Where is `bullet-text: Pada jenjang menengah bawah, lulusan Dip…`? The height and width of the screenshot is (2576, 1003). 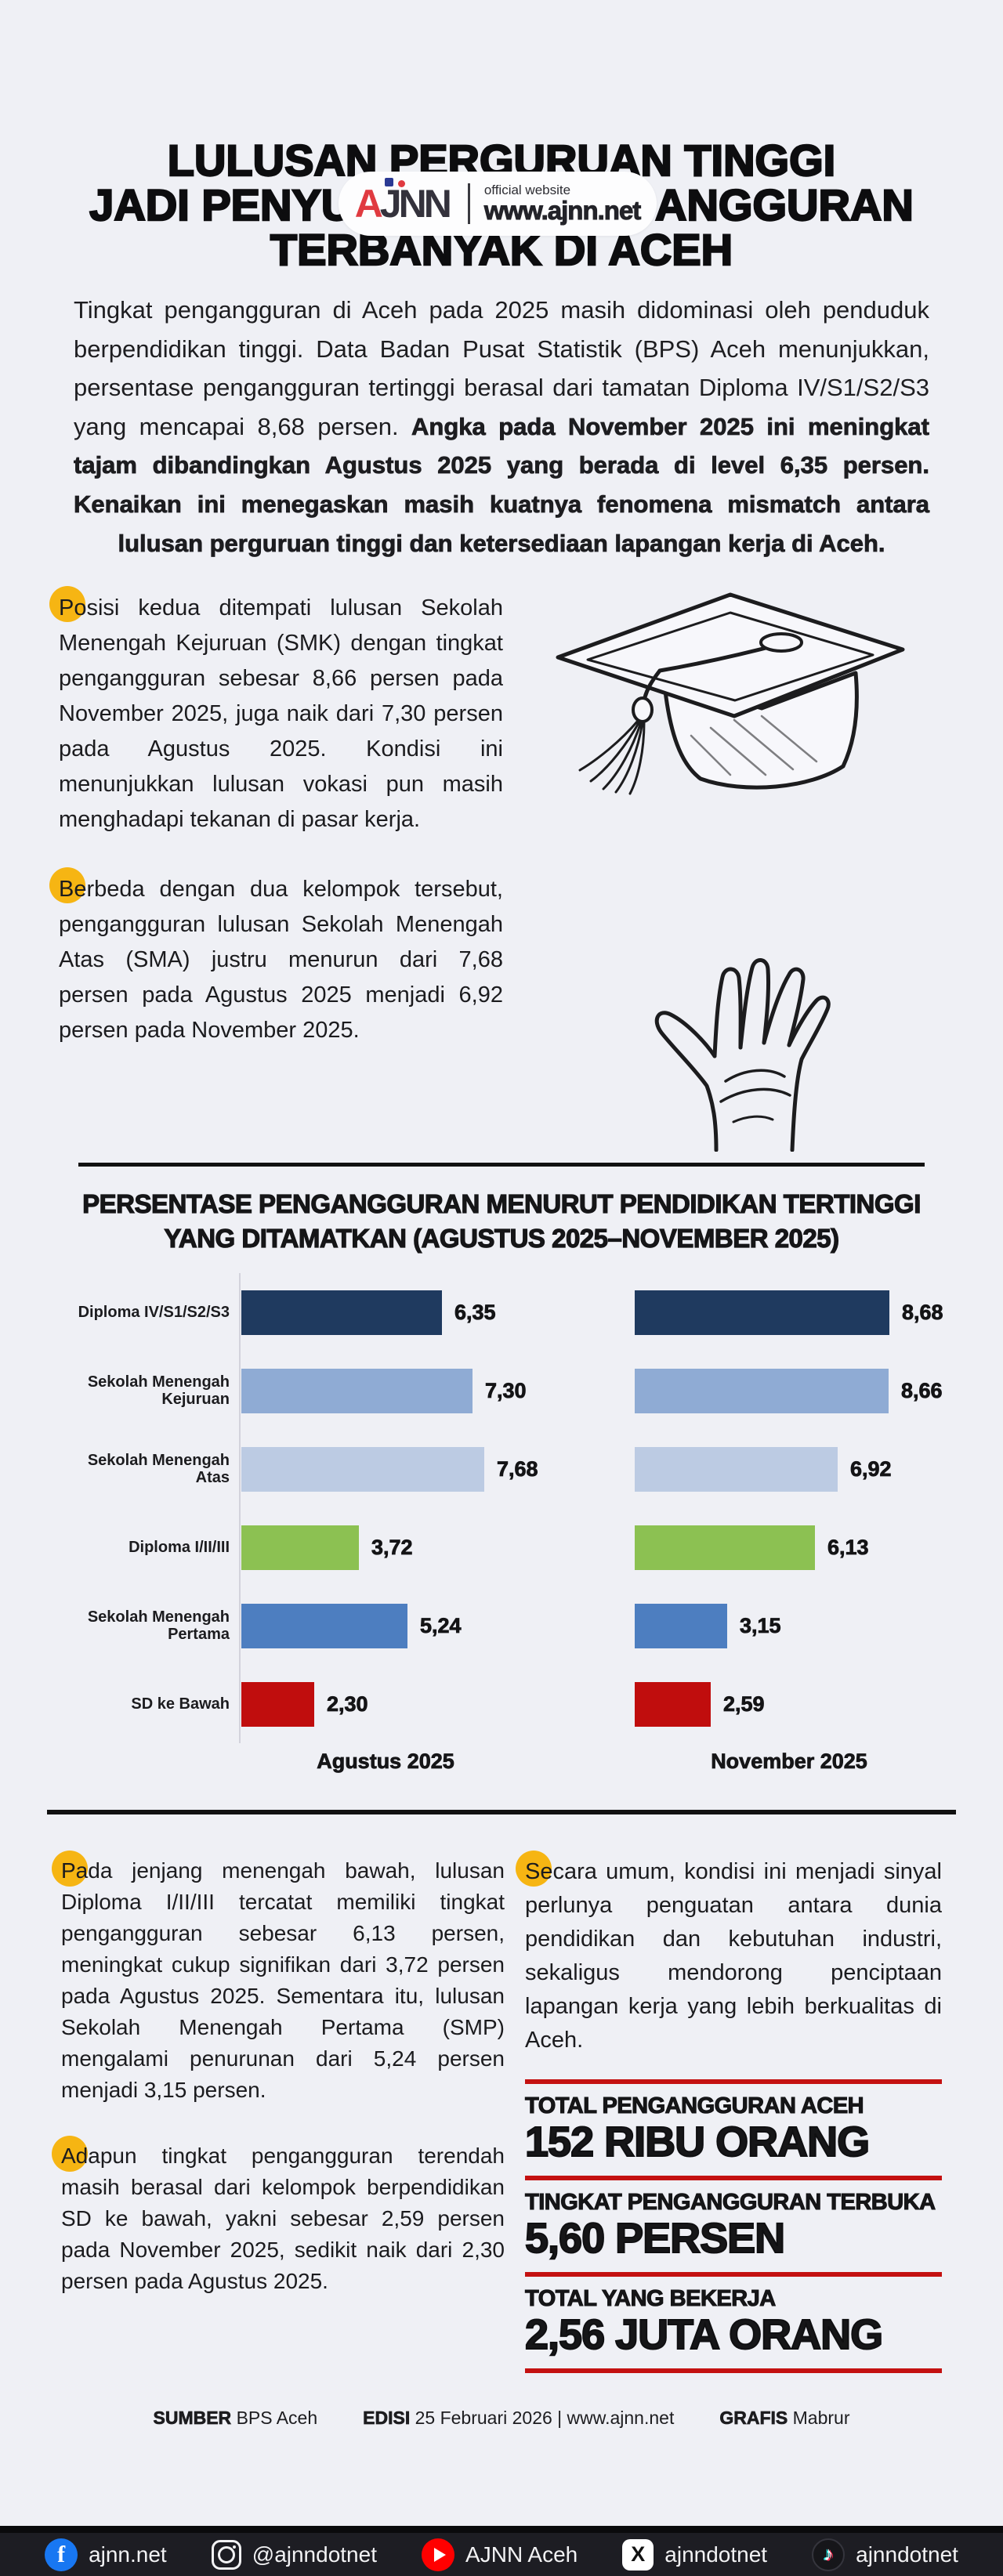 bullet-text: Pada jenjang menengah bawah, lulusan Dip… is located at coordinates (283, 1981).